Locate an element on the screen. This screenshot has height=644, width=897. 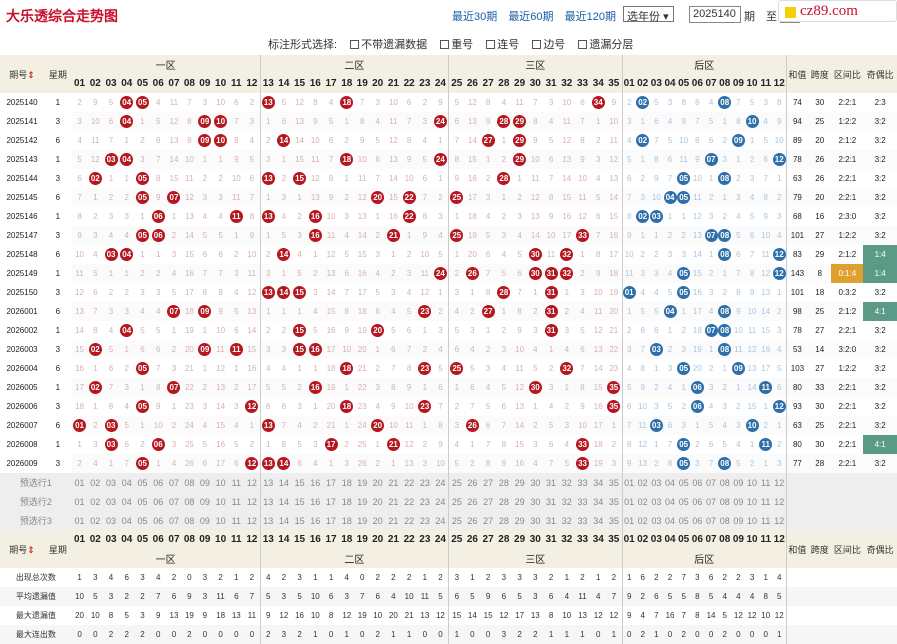
col-period: 期号⇕ is located at coordinates (22, 74).